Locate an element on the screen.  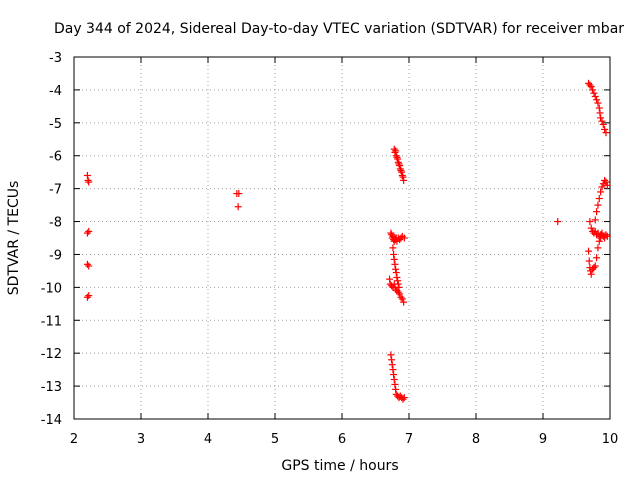
y-tick-label: -3 is located at coordinates (55, 58).